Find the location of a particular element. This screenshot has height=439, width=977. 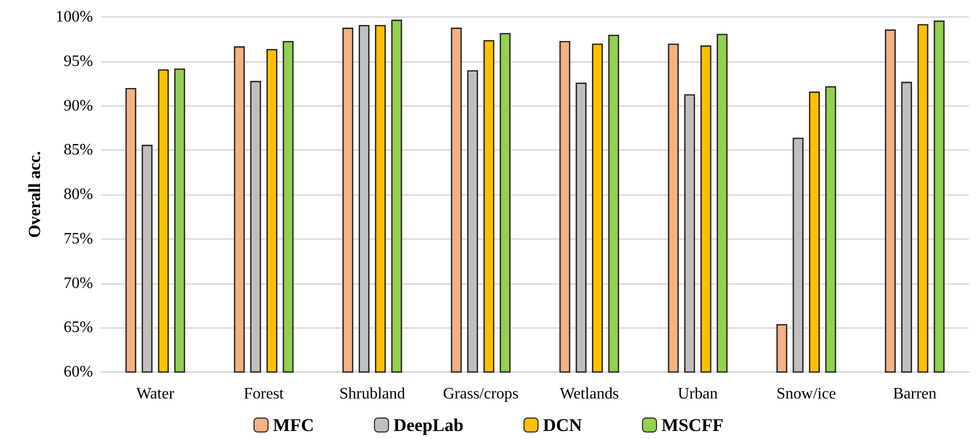

legend-label: DCN is located at coordinates (562, 425).